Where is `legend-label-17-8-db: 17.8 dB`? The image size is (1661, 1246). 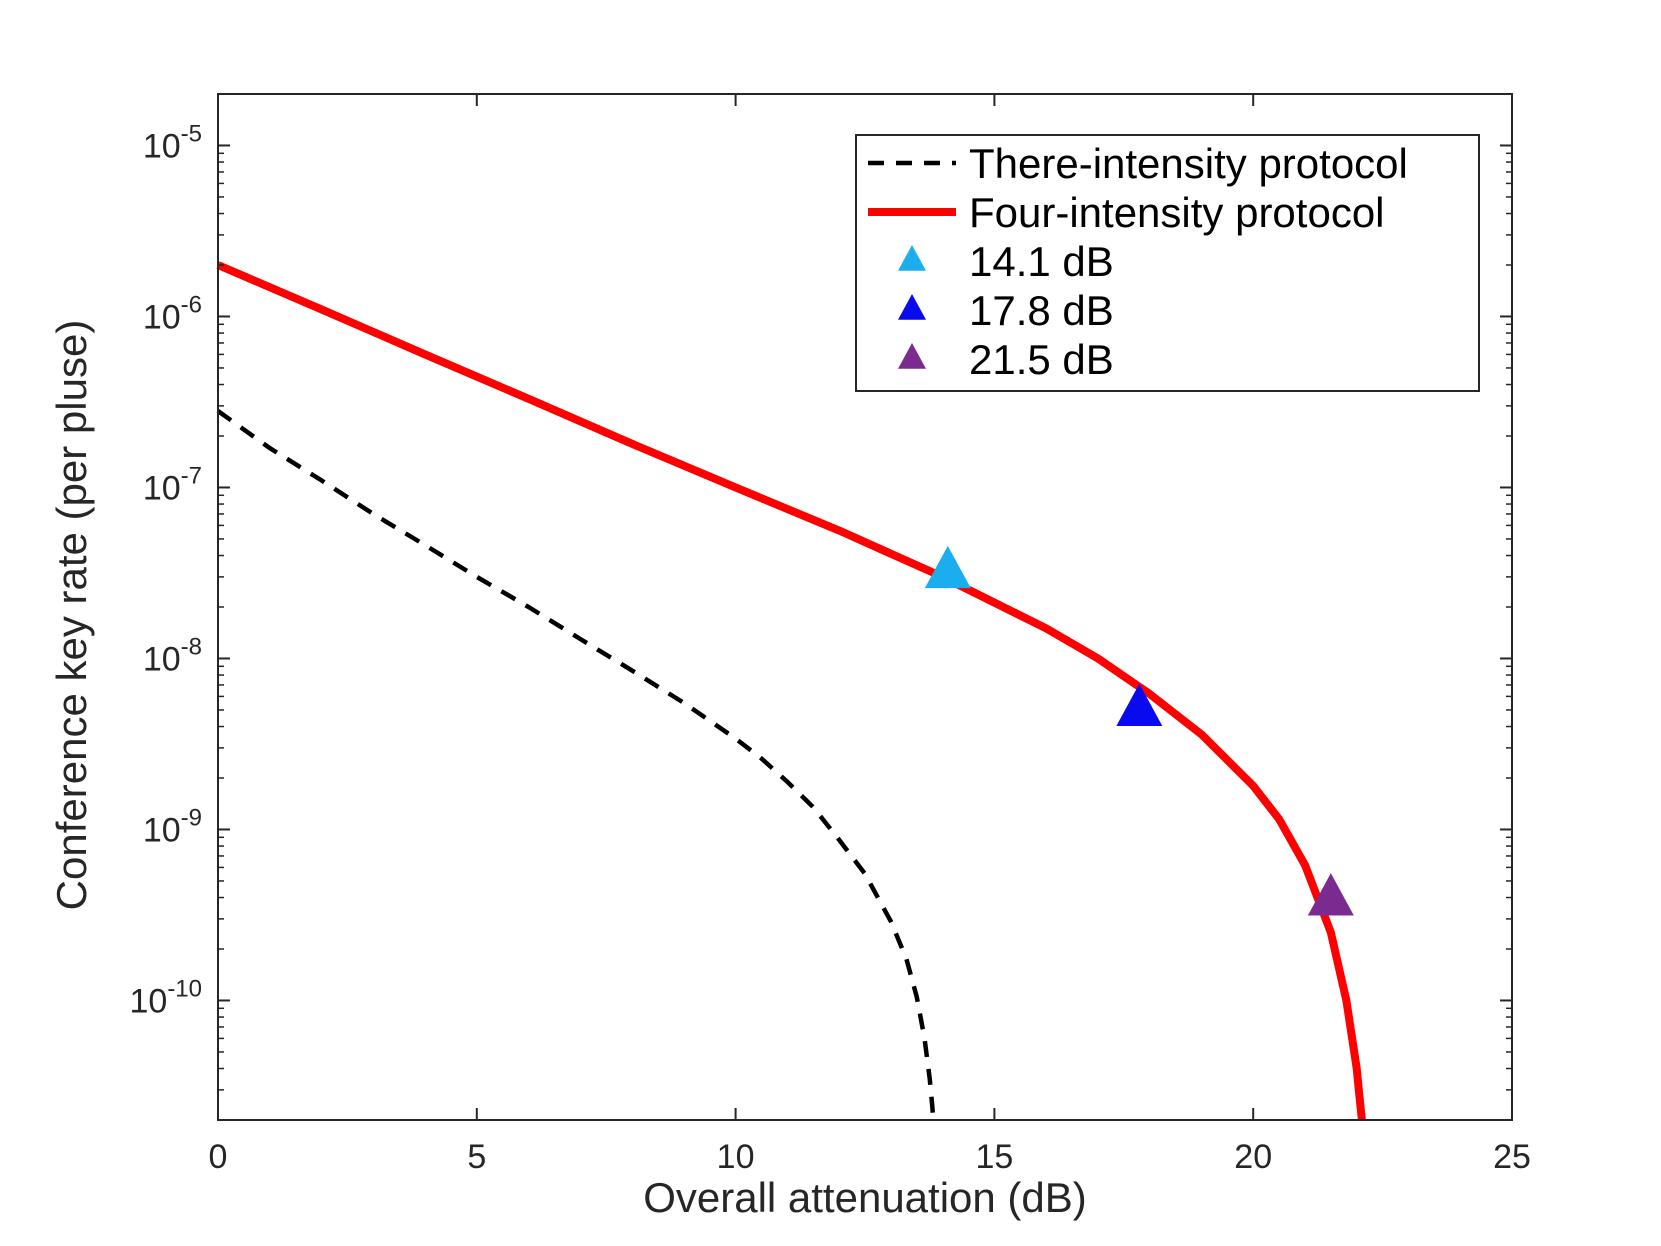 legend-label-17-8-db: 17.8 dB is located at coordinates (1041, 310).